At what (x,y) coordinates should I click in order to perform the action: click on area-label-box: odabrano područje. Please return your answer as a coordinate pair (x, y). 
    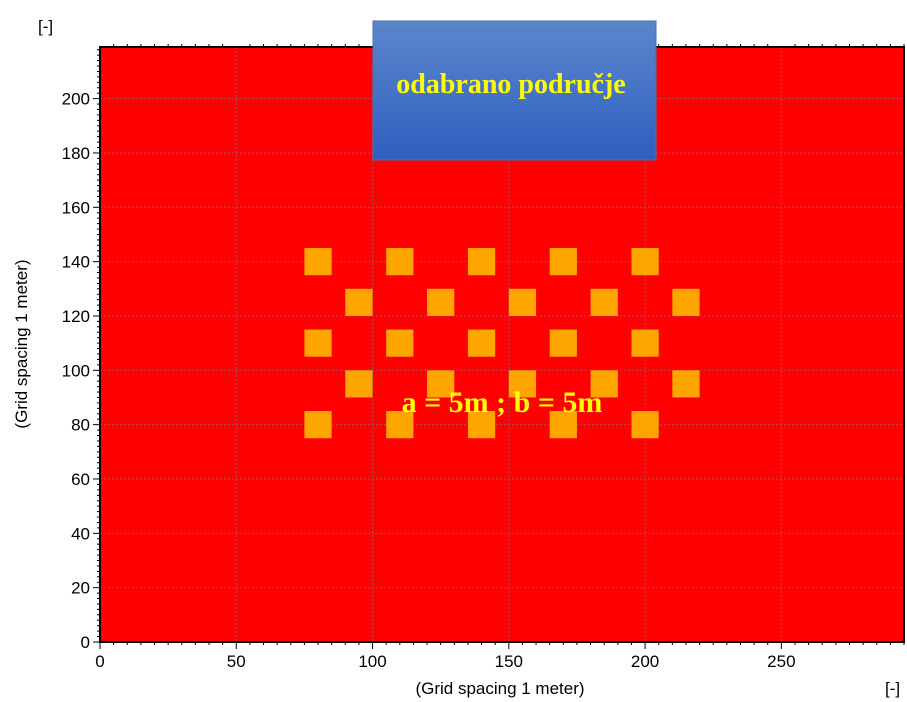
    Looking at the image, I should click on (514, 90).